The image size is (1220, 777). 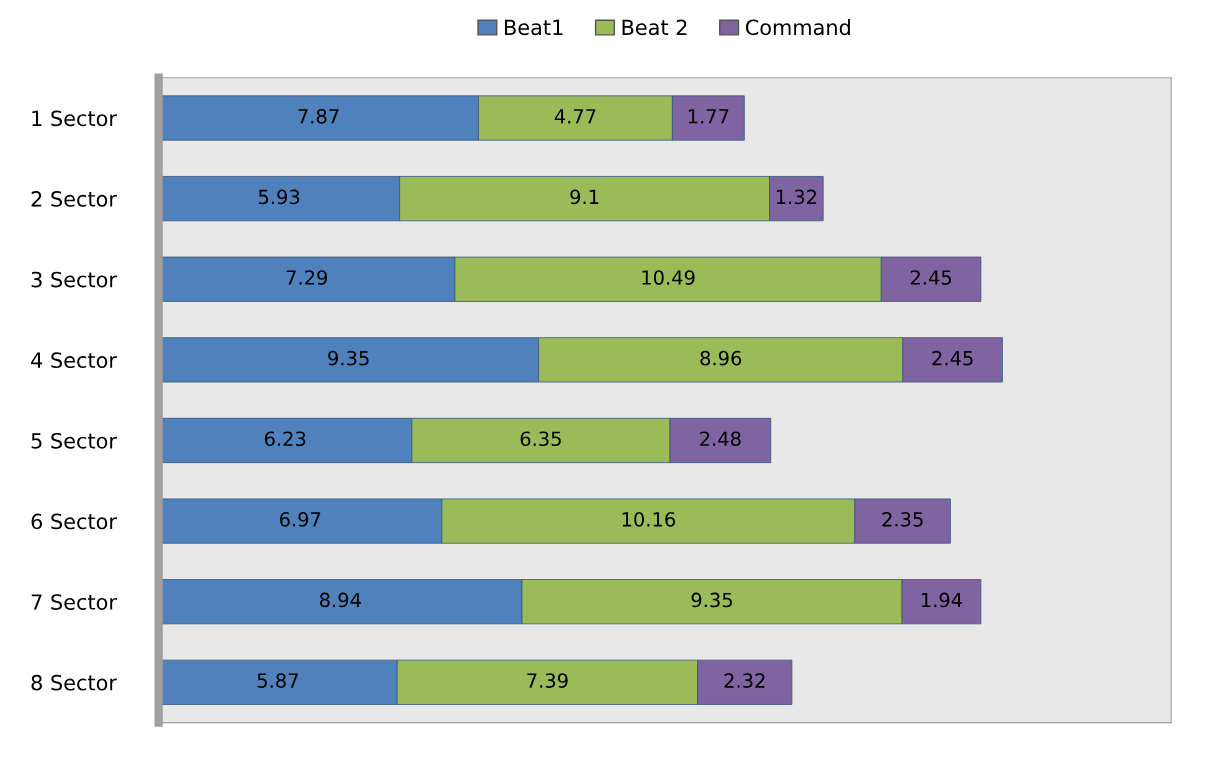 I want to click on data-label: 5.87, so click(x=277, y=680).